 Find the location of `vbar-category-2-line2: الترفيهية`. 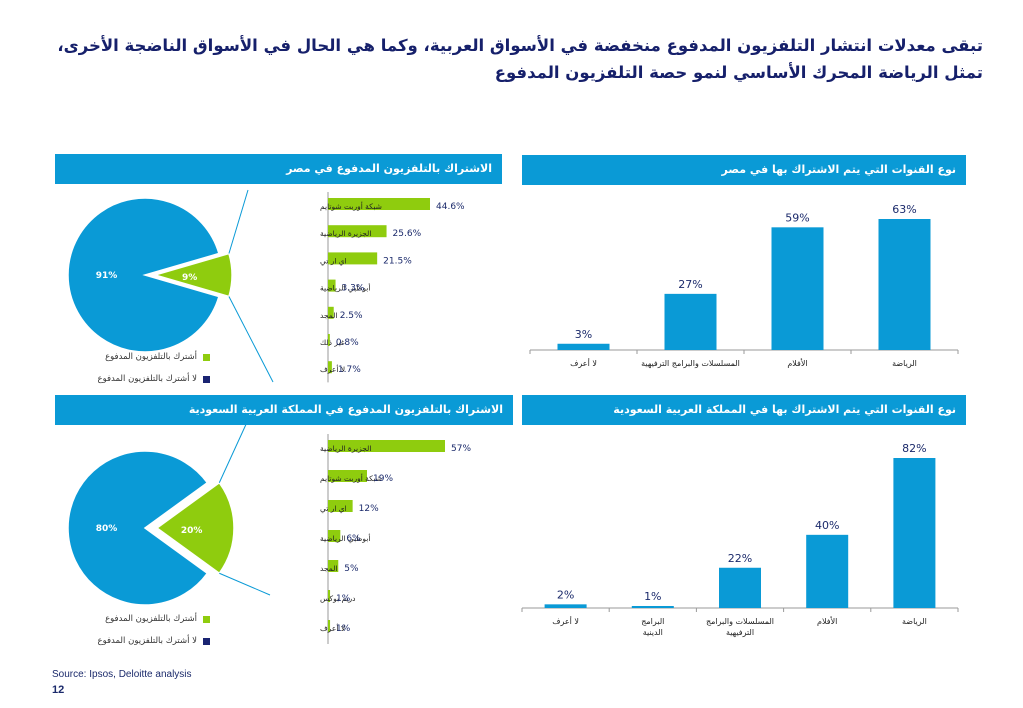

vbar-category-2-line2: الترفيهية is located at coordinates (740, 632).